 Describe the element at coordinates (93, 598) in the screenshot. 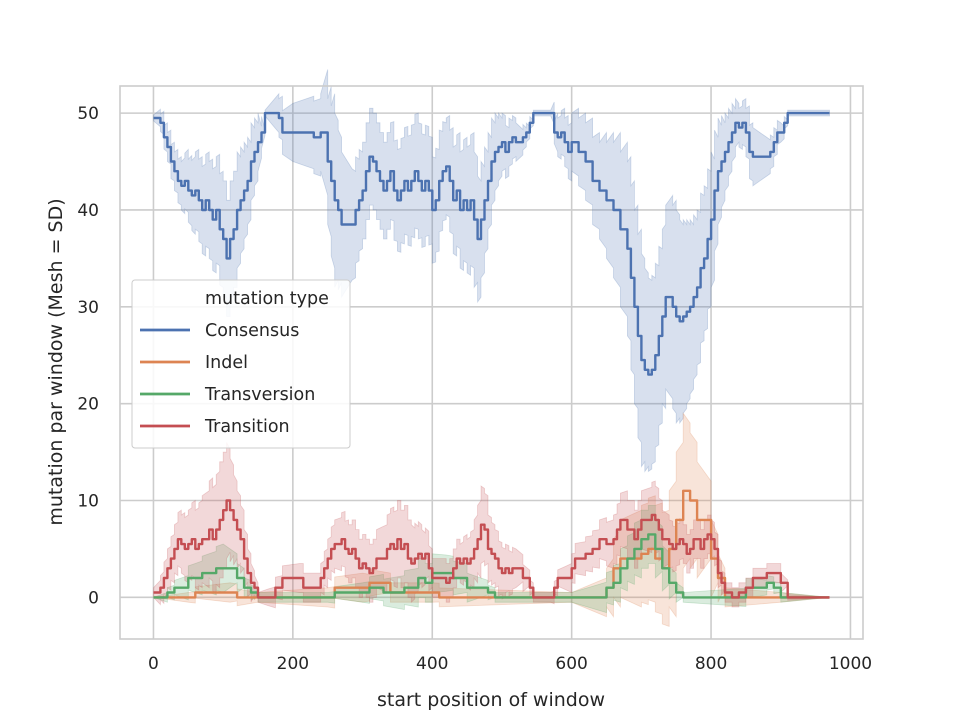

I see `y-tick-label: 0` at that location.